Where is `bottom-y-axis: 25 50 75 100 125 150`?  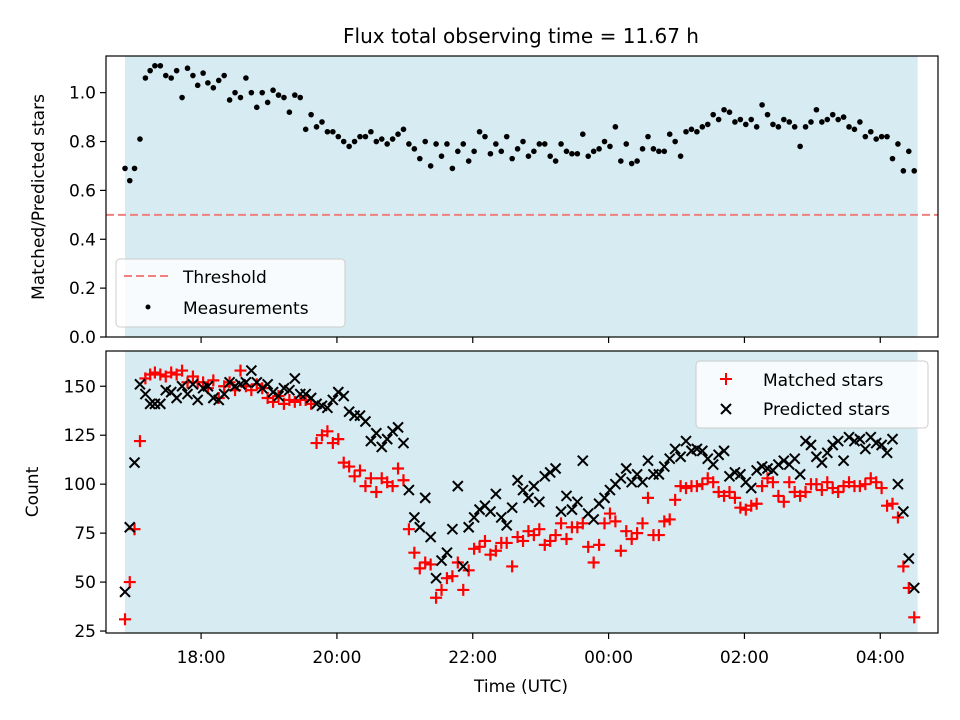 bottom-y-axis: 25 50 75 100 125 150 is located at coordinates (85, 509).